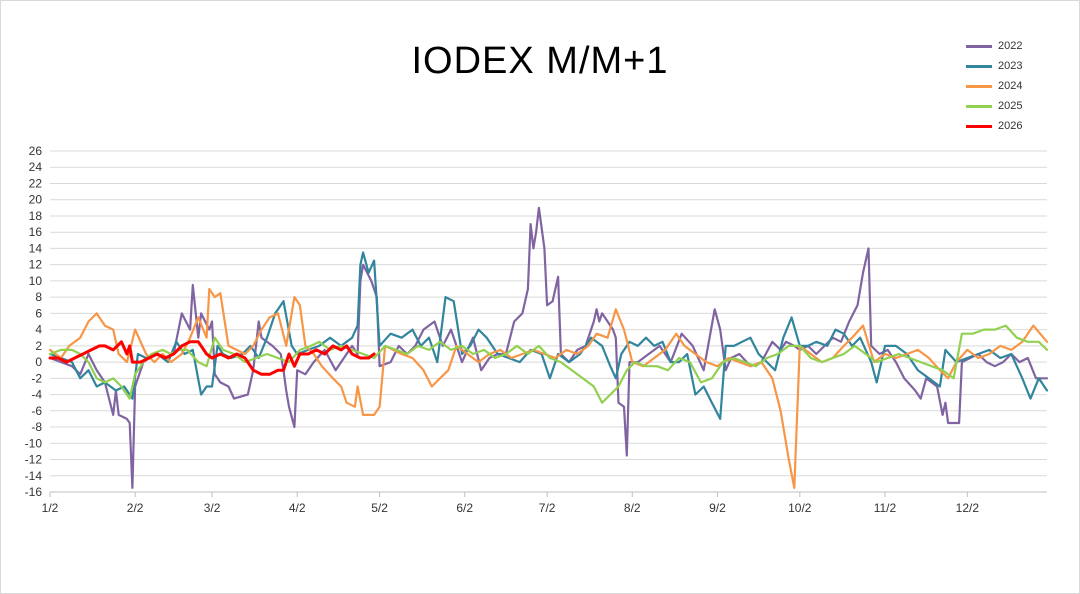  I want to click on y-tick-label: 26, so click(36, 151).